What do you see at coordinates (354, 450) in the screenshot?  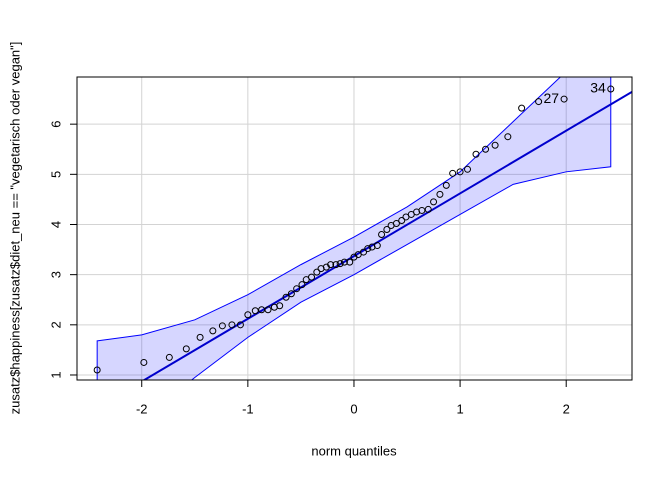 I see `x-axis-label: norm quantiles` at bounding box center [354, 450].